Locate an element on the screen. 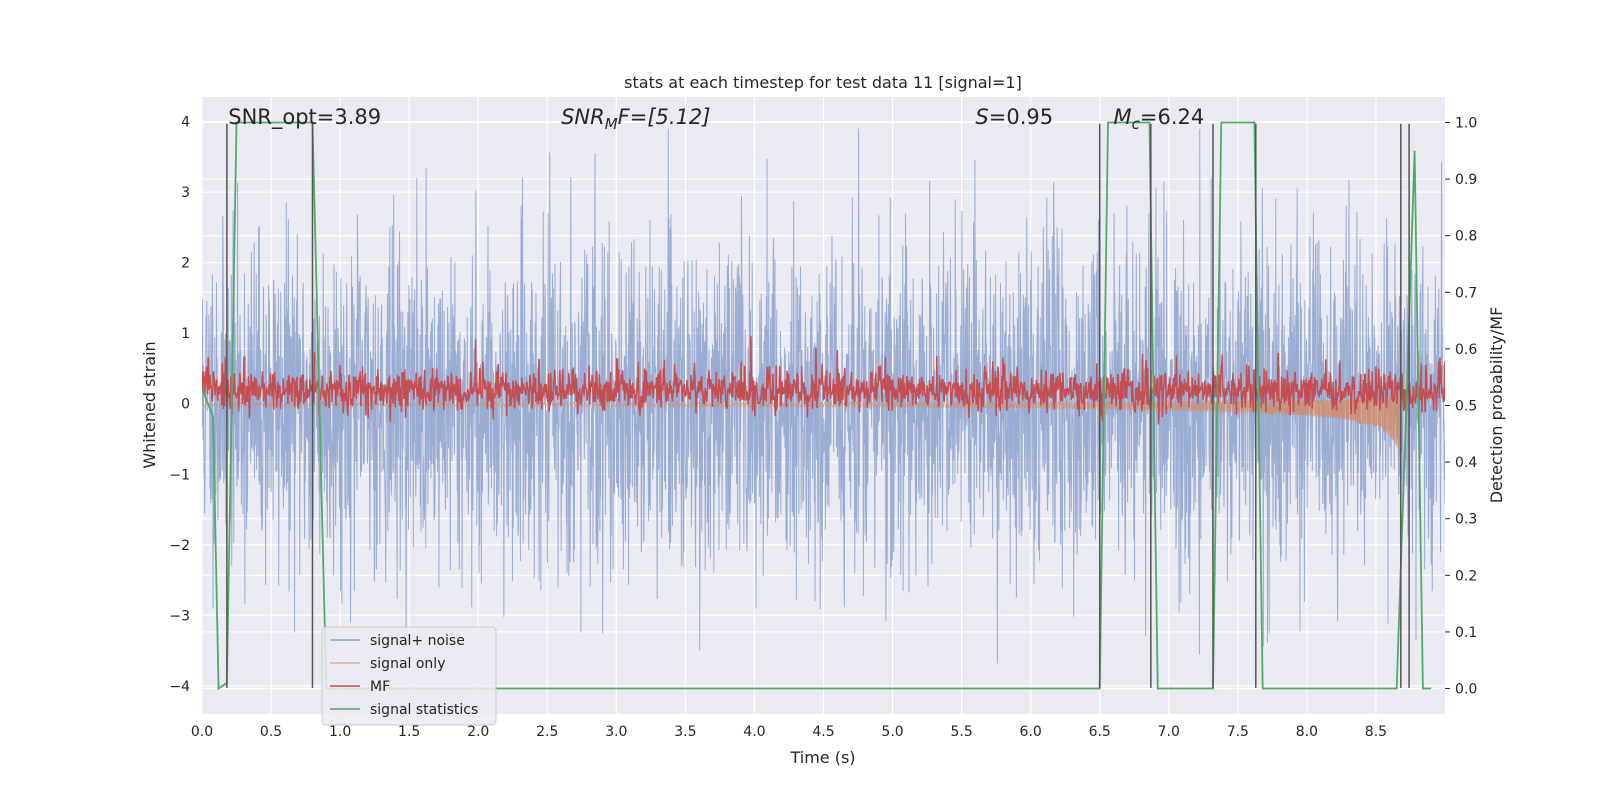 The height and width of the screenshot is (804, 1600). x-tick-label: 6.0 is located at coordinates (1031, 732).